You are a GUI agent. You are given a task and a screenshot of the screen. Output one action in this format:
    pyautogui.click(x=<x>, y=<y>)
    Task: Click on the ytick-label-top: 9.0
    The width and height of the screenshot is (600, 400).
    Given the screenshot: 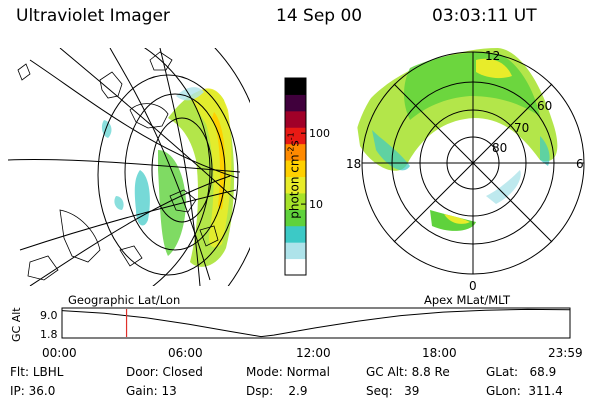 What is the action you would take?
    pyautogui.click(x=49, y=315)
    